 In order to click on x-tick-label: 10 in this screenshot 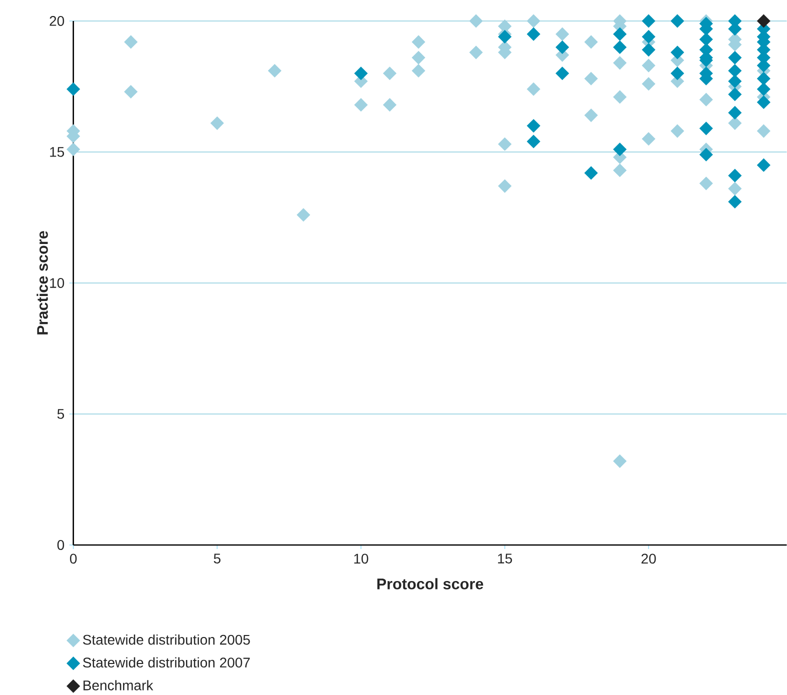, I will do `click(361, 559)`.